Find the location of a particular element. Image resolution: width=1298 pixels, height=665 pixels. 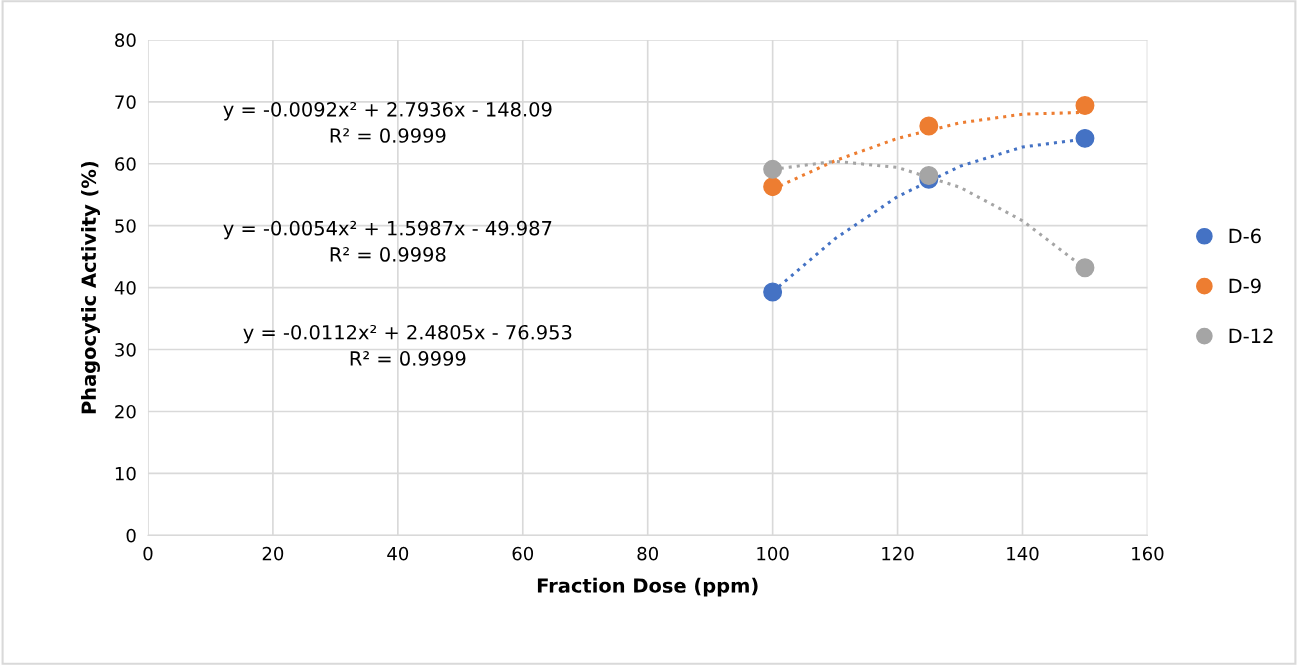

x-tick-label: 100 is located at coordinates (773, 553).